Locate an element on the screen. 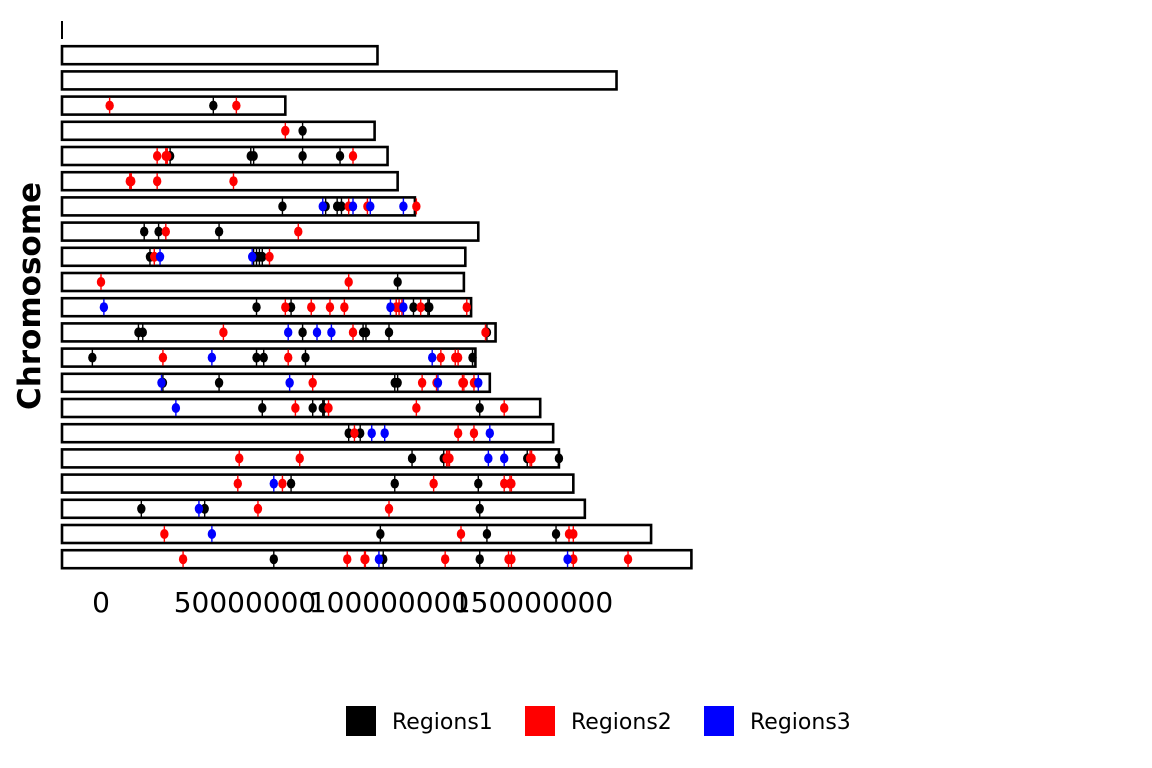 Image resolution: width=1152 pixels, height=768 pixels. x-tick-label: 50000000 is located at coordinates (245, 602).